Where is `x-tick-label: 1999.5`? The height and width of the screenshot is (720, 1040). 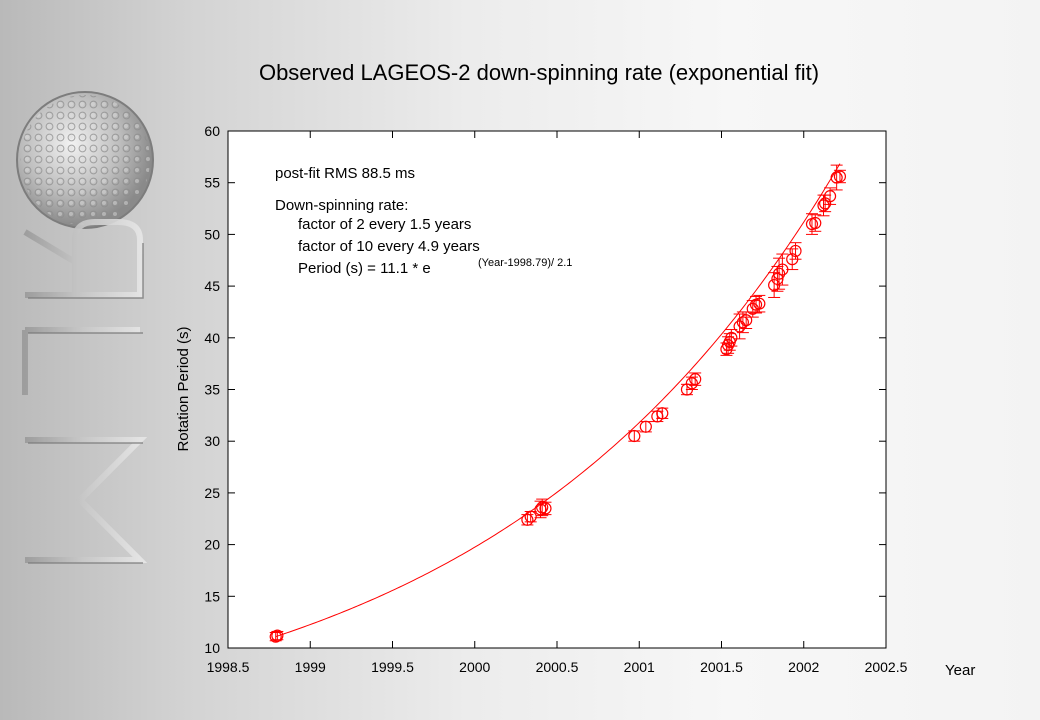
x-tick-label: 1999.5 is located at coordinates (392, 667).